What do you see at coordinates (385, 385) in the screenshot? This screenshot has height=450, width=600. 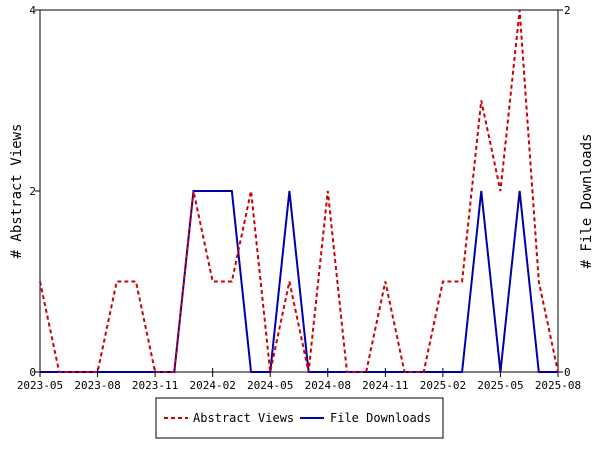 I see `x-tick-label: 2024-11` at bounding box center [385, 385].